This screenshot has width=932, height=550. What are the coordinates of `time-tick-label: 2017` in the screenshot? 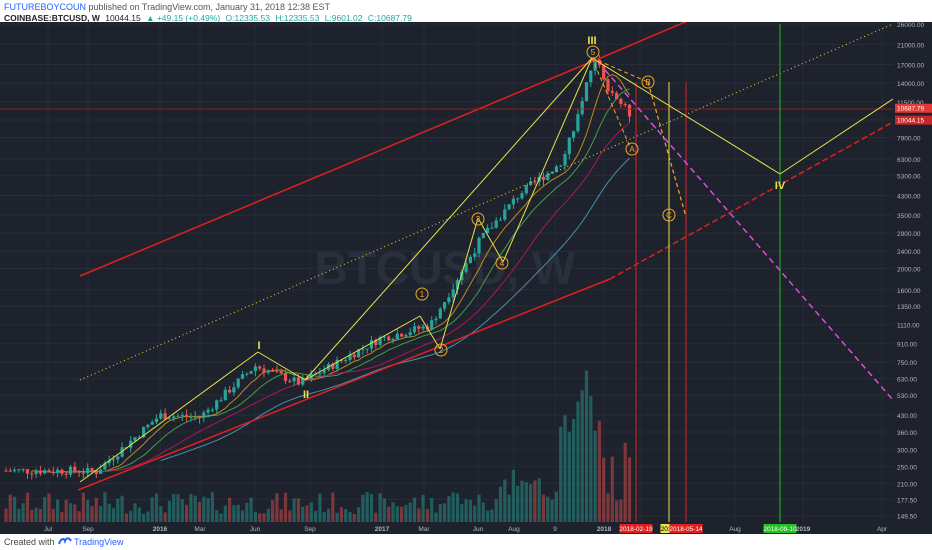 It's located at (382, 529).